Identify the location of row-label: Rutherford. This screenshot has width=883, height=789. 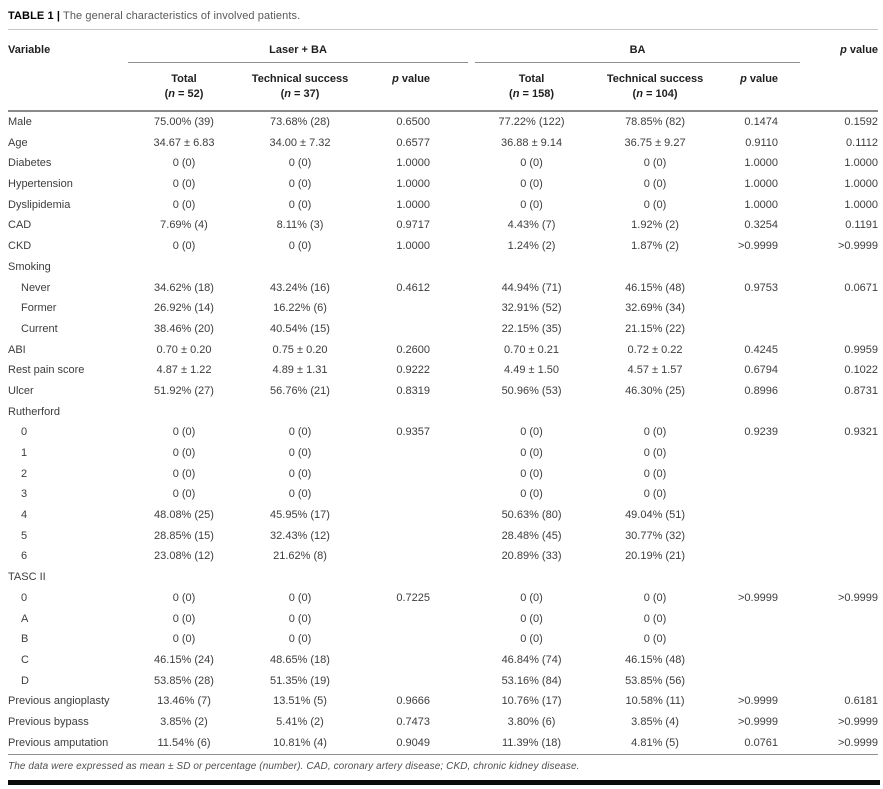
(34, 411).